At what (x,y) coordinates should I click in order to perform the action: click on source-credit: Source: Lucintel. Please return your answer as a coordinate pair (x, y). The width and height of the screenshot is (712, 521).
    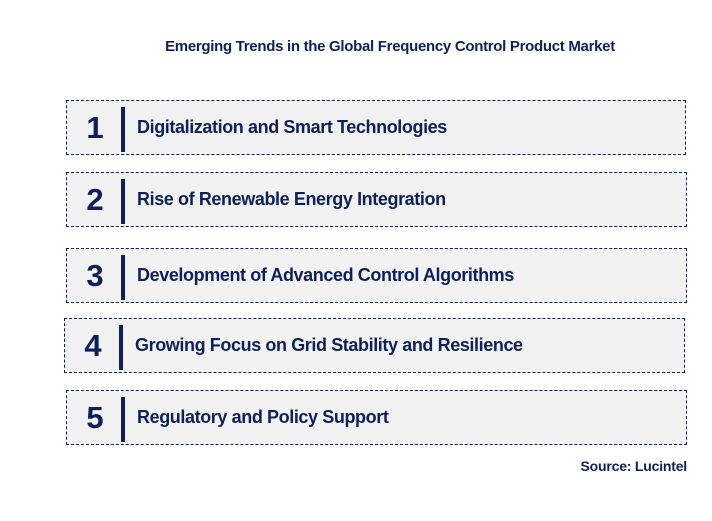
    Looking at the image, I should click on (634, 466).